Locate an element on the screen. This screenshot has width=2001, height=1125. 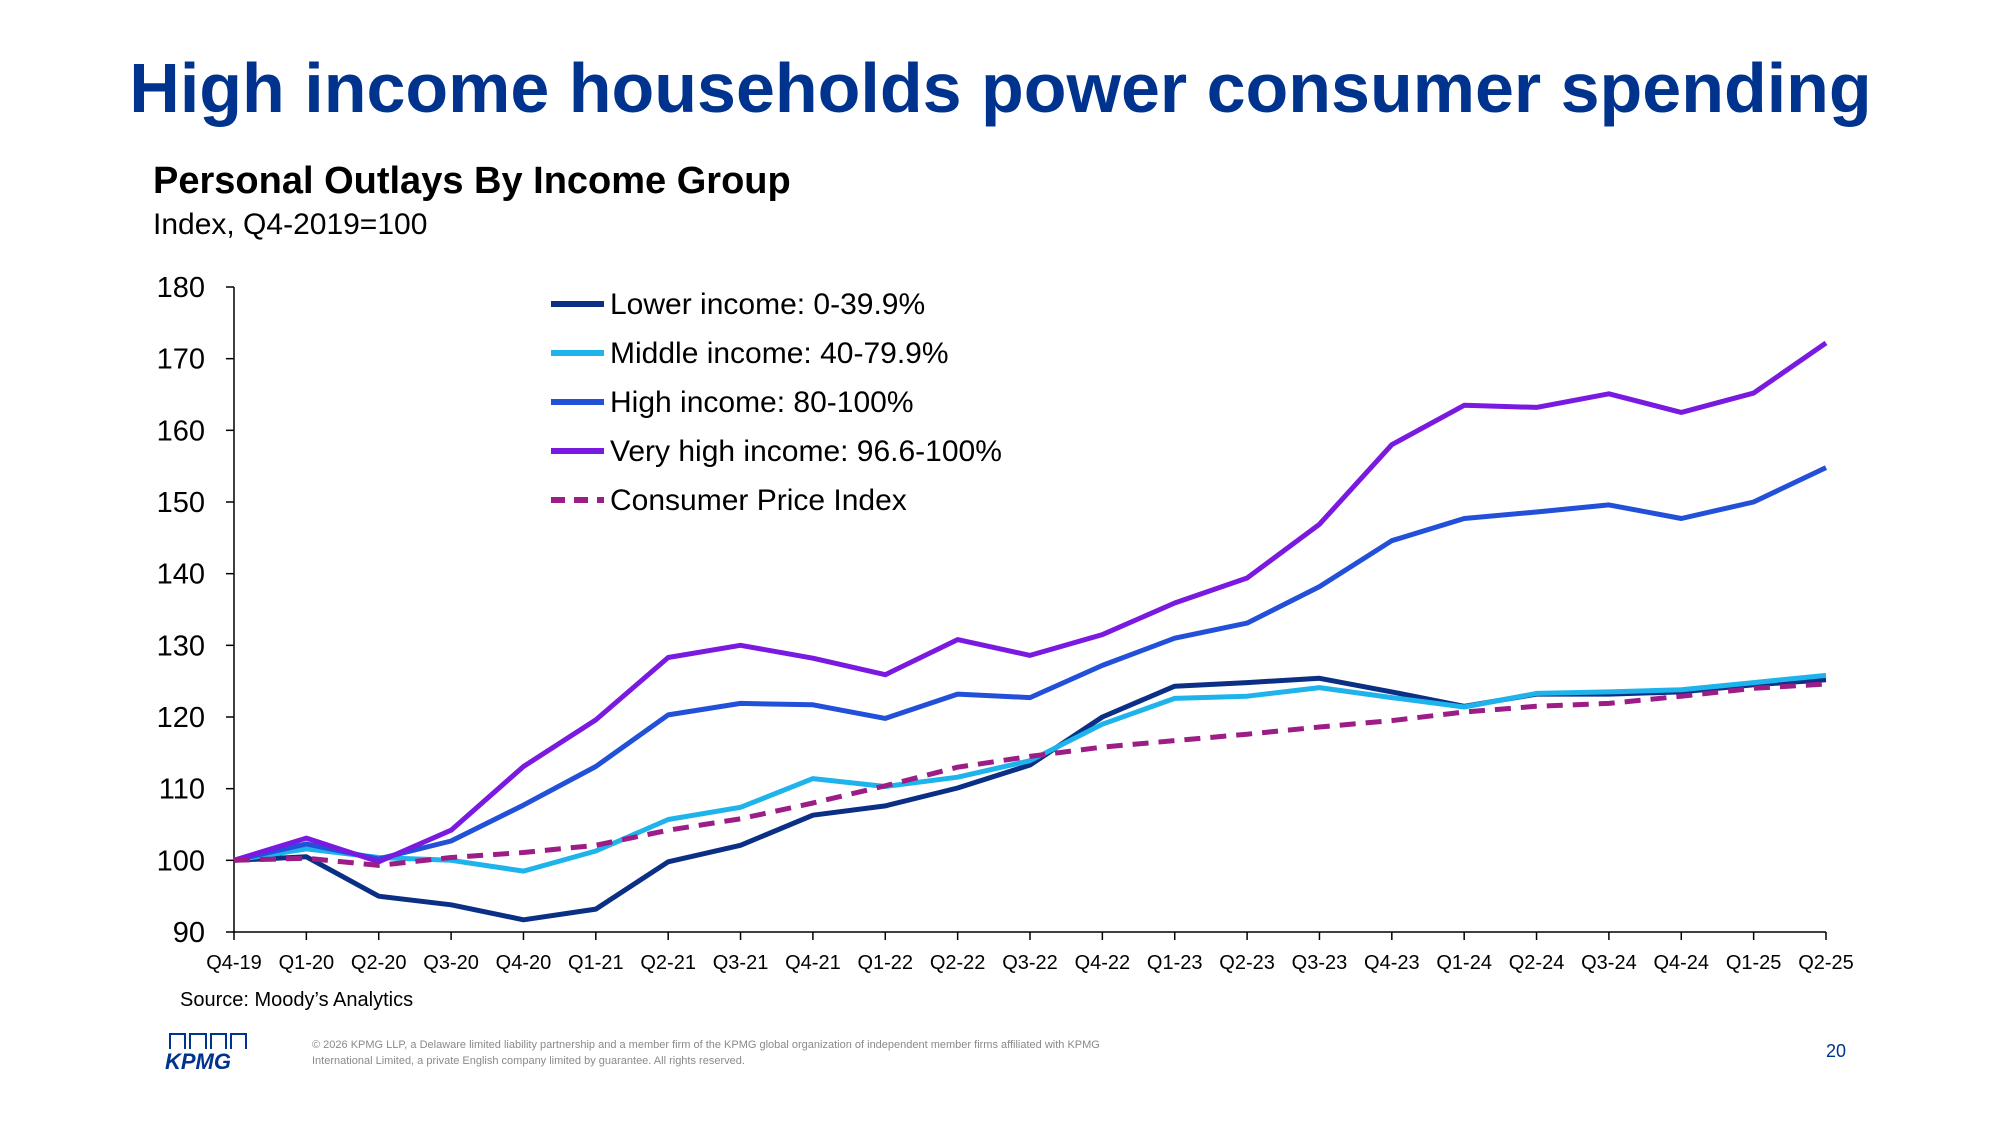
legend-label-1: Middle income: 40-79.9% is located at coordinates (779, 353).